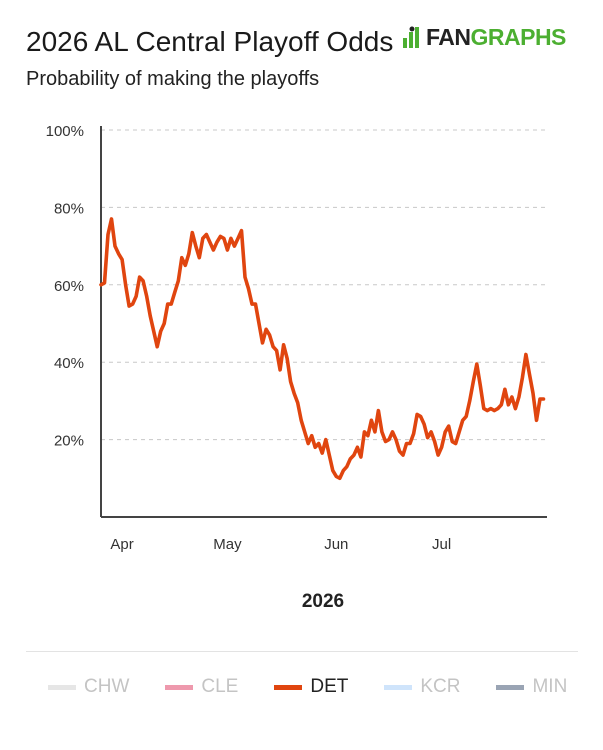 The width and height of the screenshot is (603, 750). What do you see at coordinates (220, 686) in the screenshot?
I see `legend-label: CLE` at bounding box center [220, 686].